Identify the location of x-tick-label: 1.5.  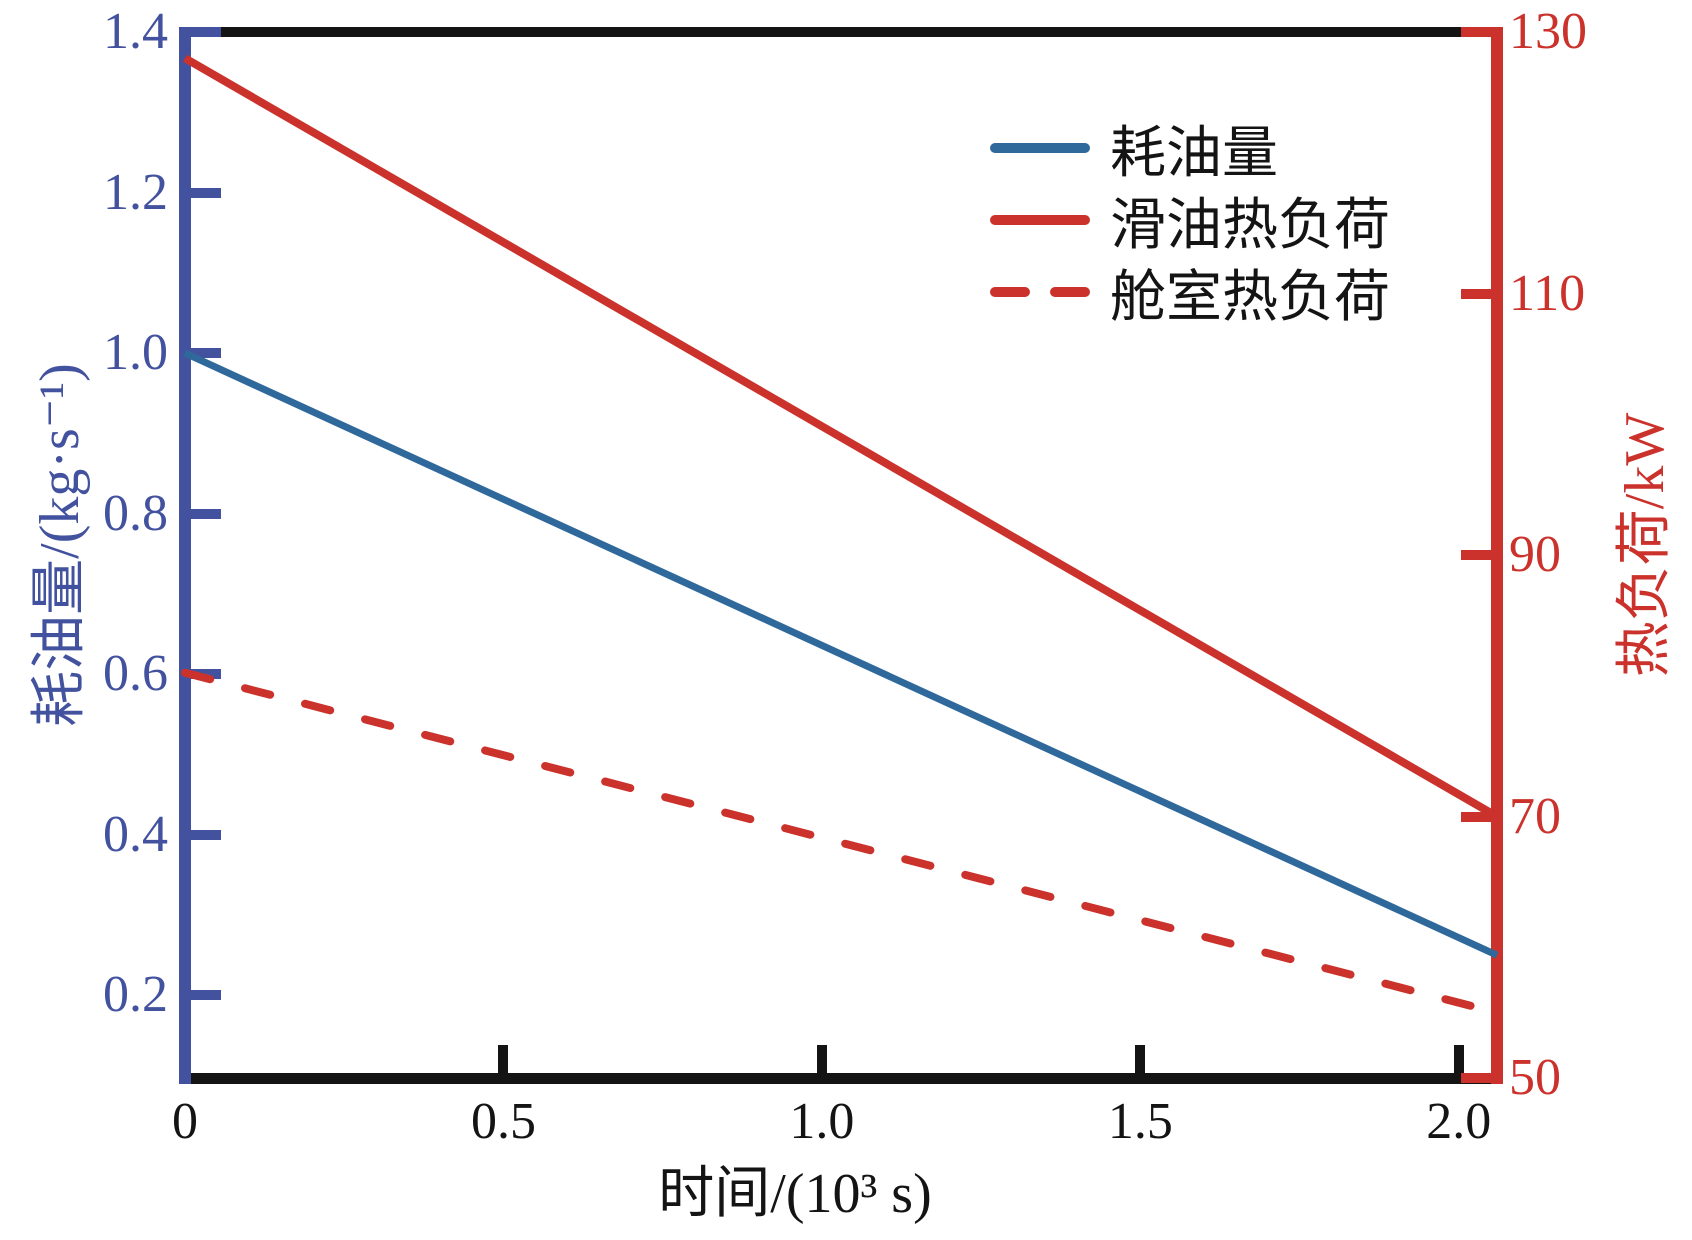
(1140, 1121).